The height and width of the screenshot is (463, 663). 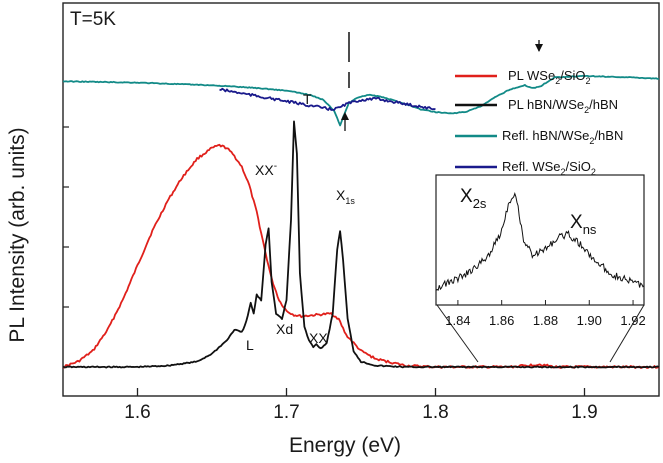 I want to click on inset-series-line, so click(x=540, y=241).